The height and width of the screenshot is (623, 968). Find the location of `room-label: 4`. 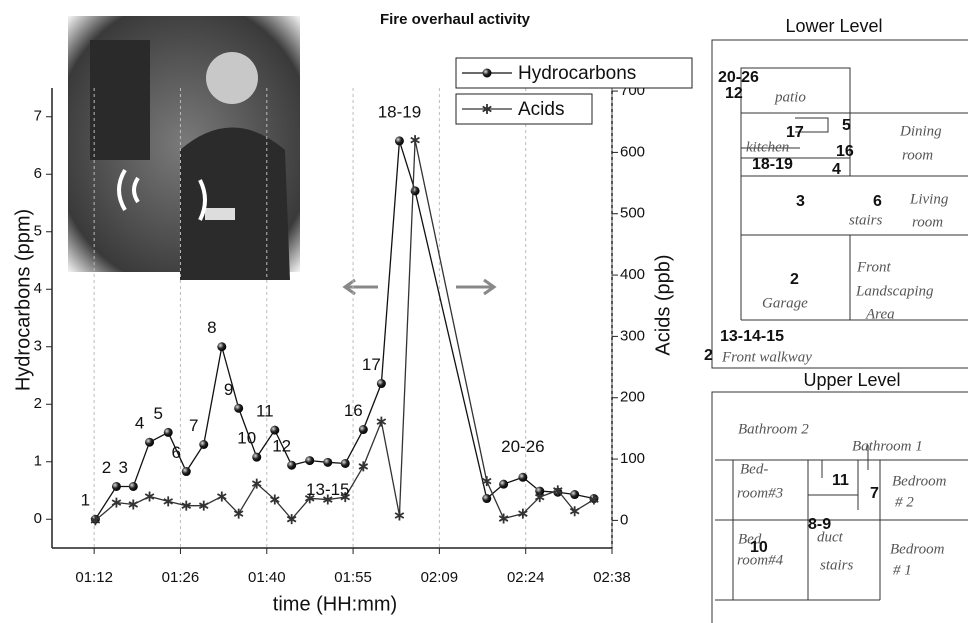

room-label: 4 is located at coordinates (836, 169).